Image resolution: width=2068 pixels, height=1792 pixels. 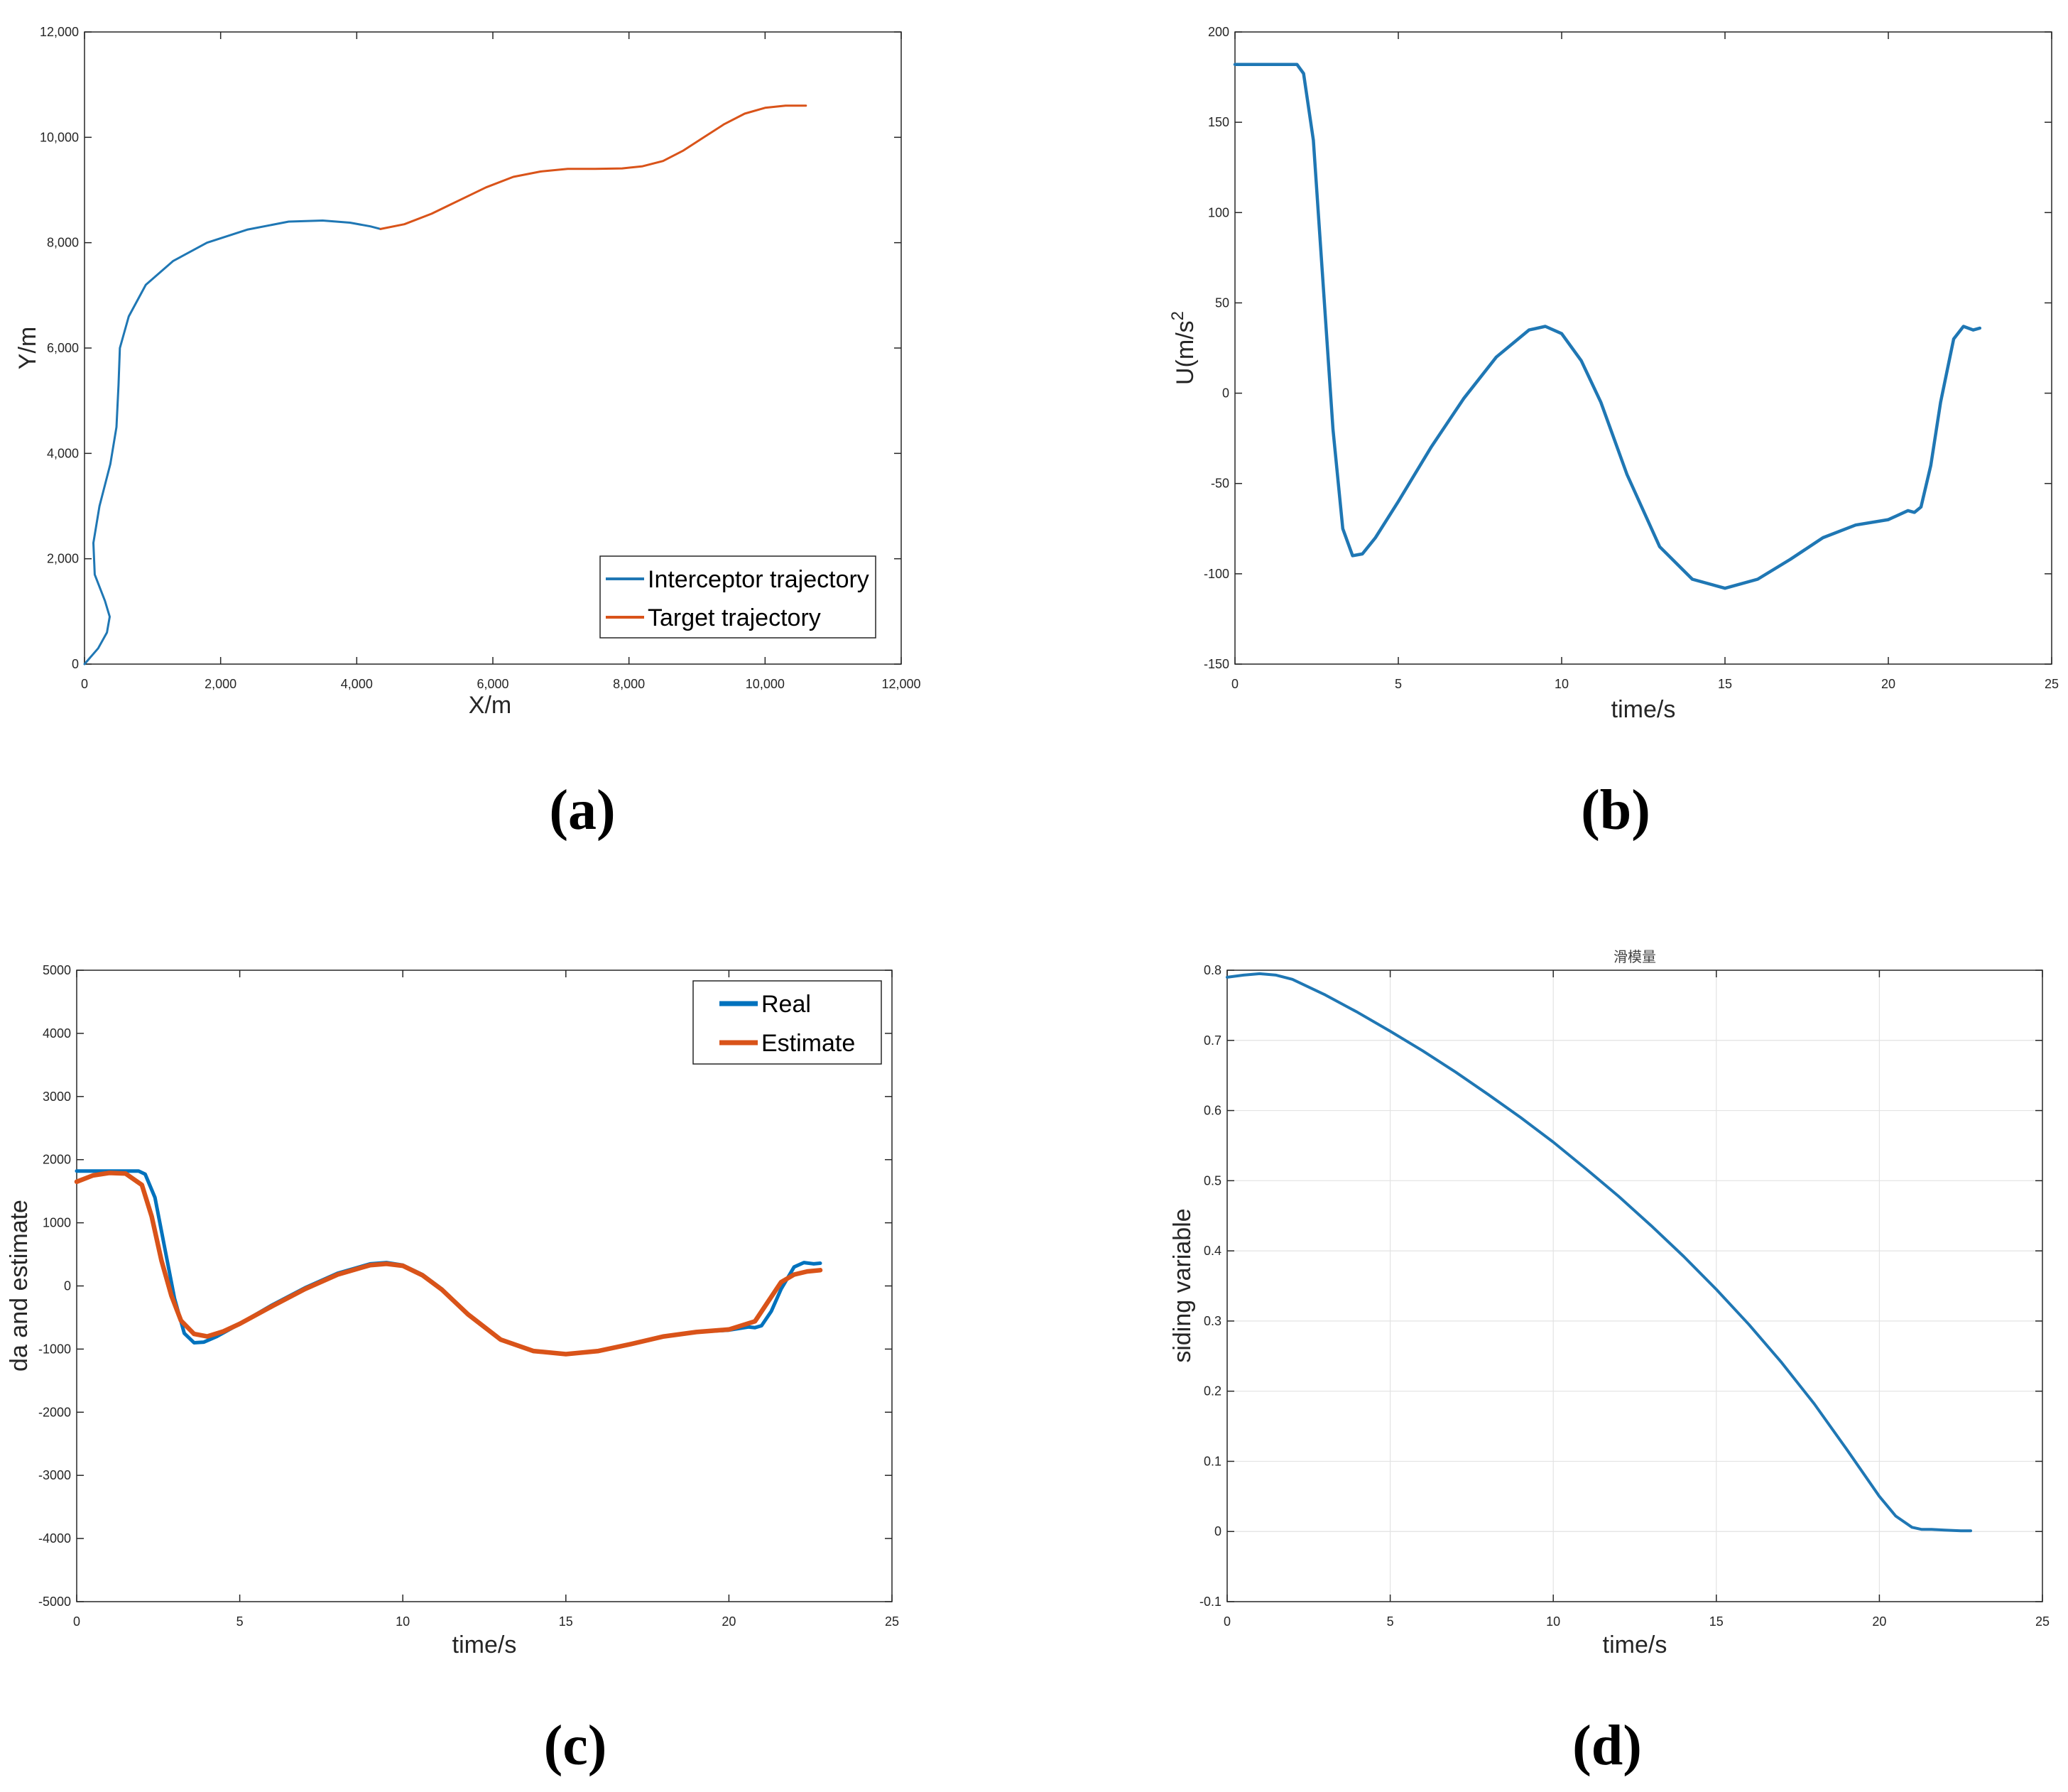 What do you see at coordinates (54, 1412) in the screenshot?
I see `chart-c-ytick-label: -2000` at bounding box center [54, 1412].